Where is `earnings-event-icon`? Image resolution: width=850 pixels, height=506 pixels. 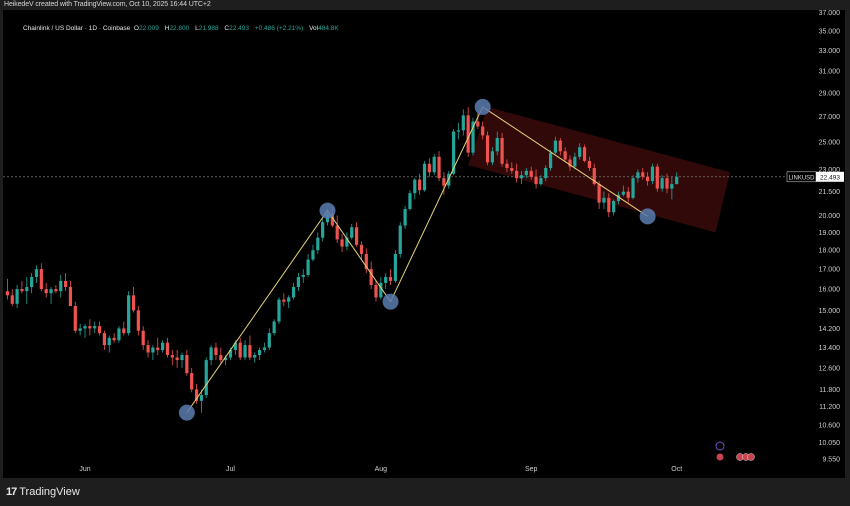
earnings-event-icon is located at coordinates (720, 446).